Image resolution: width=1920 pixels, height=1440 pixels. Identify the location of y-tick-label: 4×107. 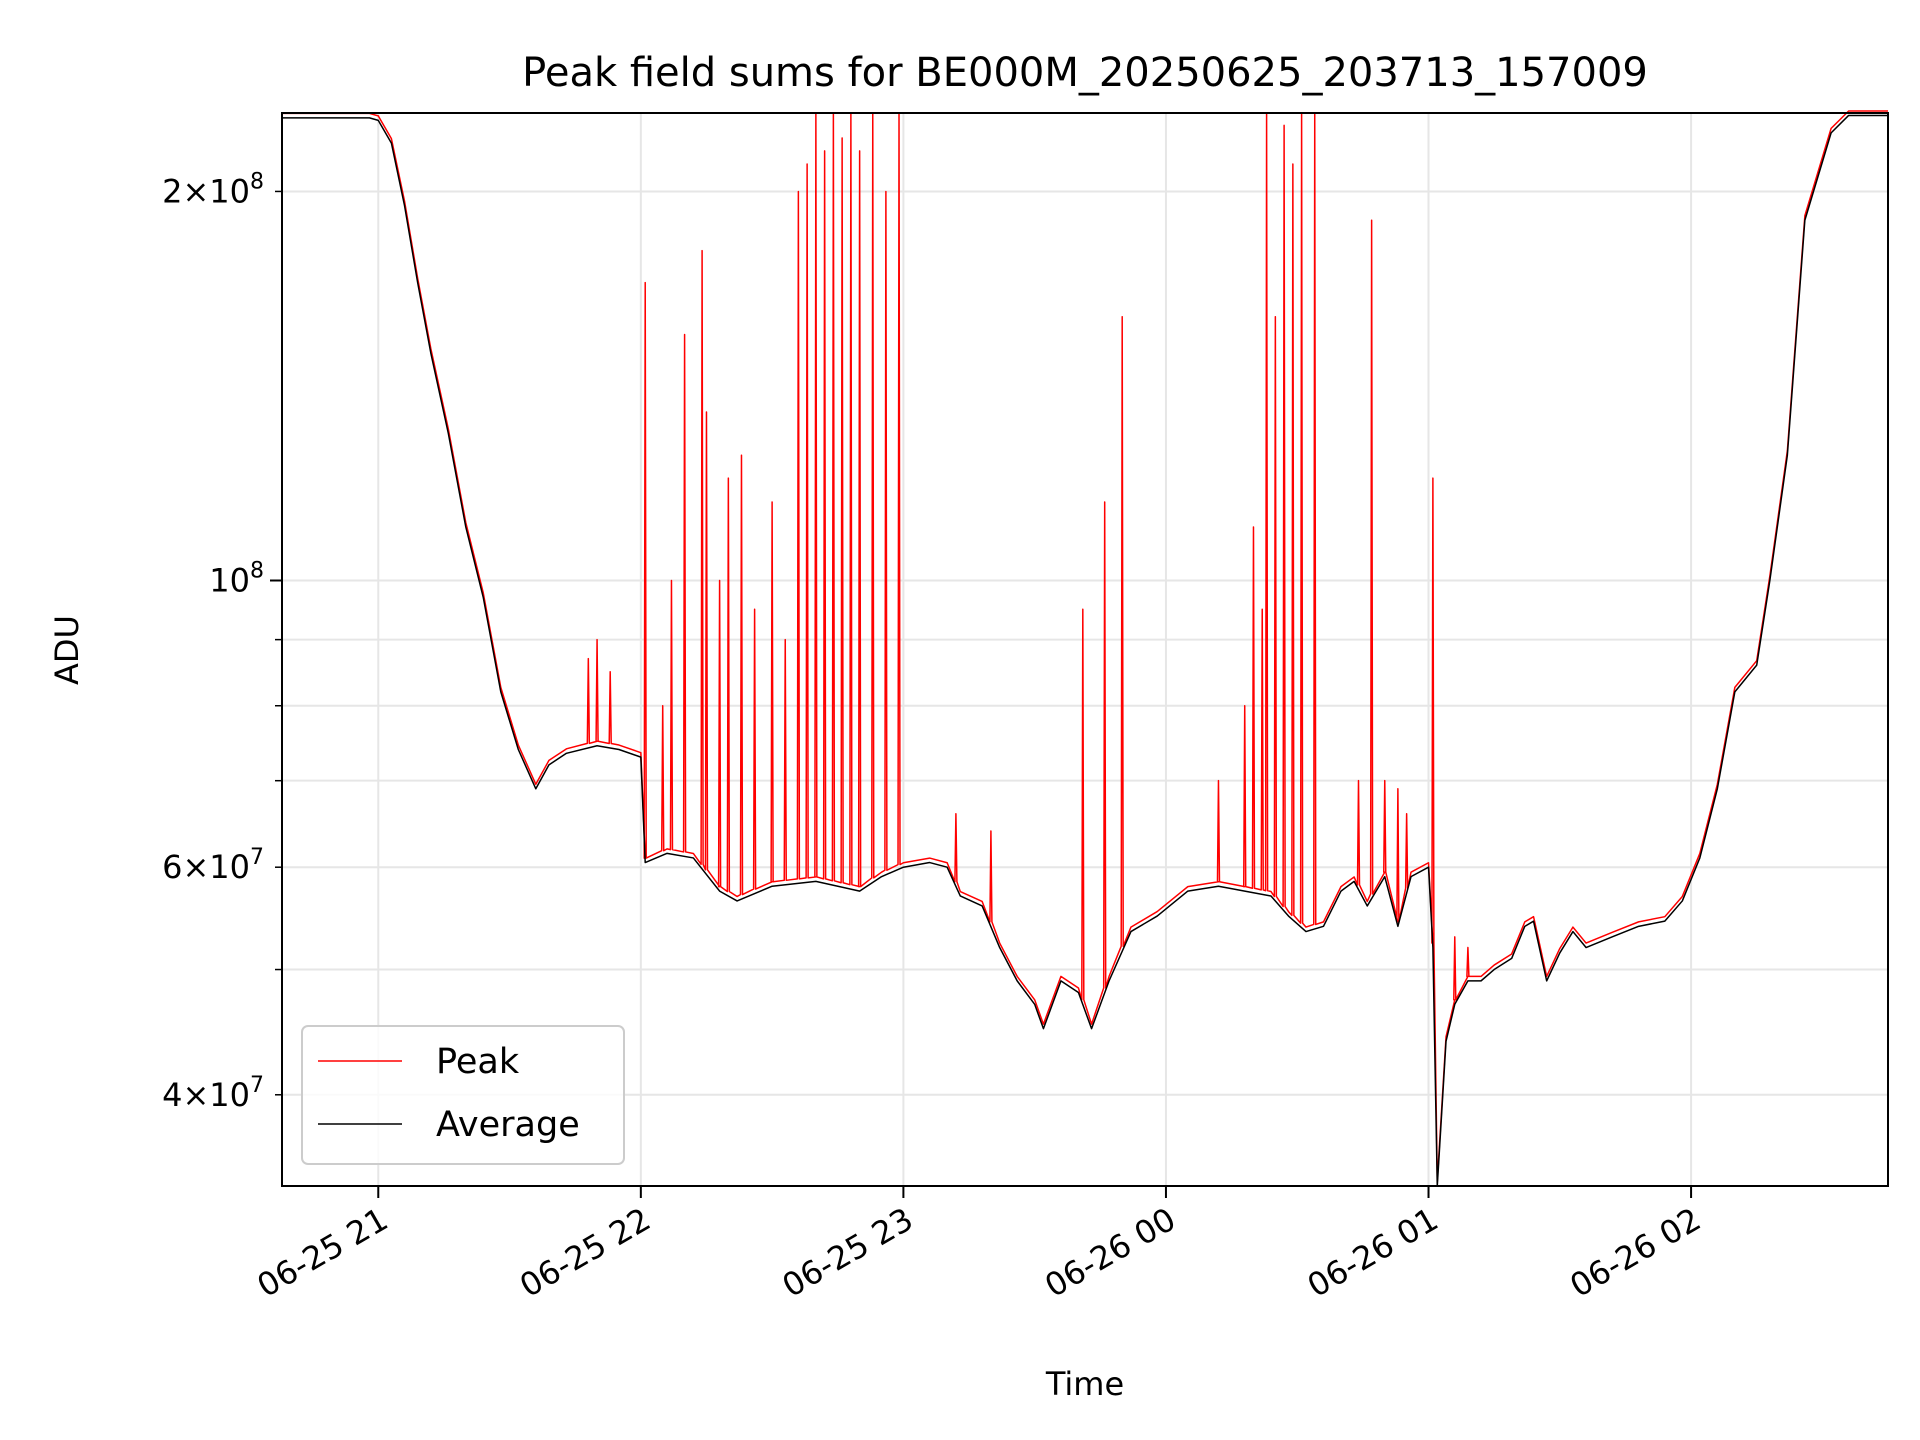
(213, 1093).